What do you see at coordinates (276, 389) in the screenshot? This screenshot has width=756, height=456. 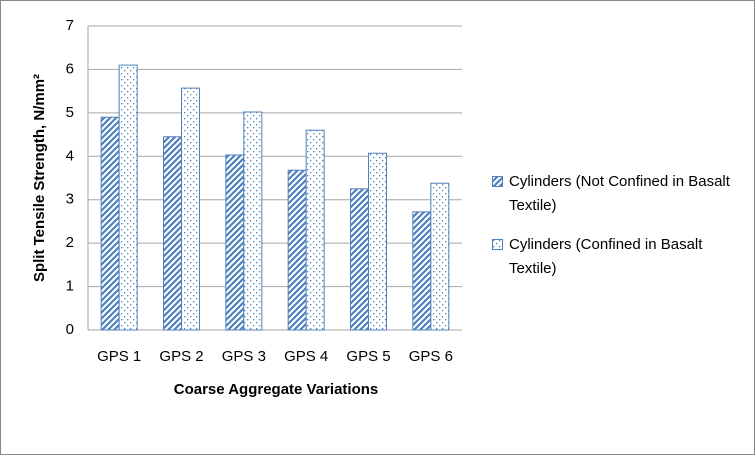 I see `x-axis-title: Coarse Aggregate Variations` at bounding box center [276, 389].